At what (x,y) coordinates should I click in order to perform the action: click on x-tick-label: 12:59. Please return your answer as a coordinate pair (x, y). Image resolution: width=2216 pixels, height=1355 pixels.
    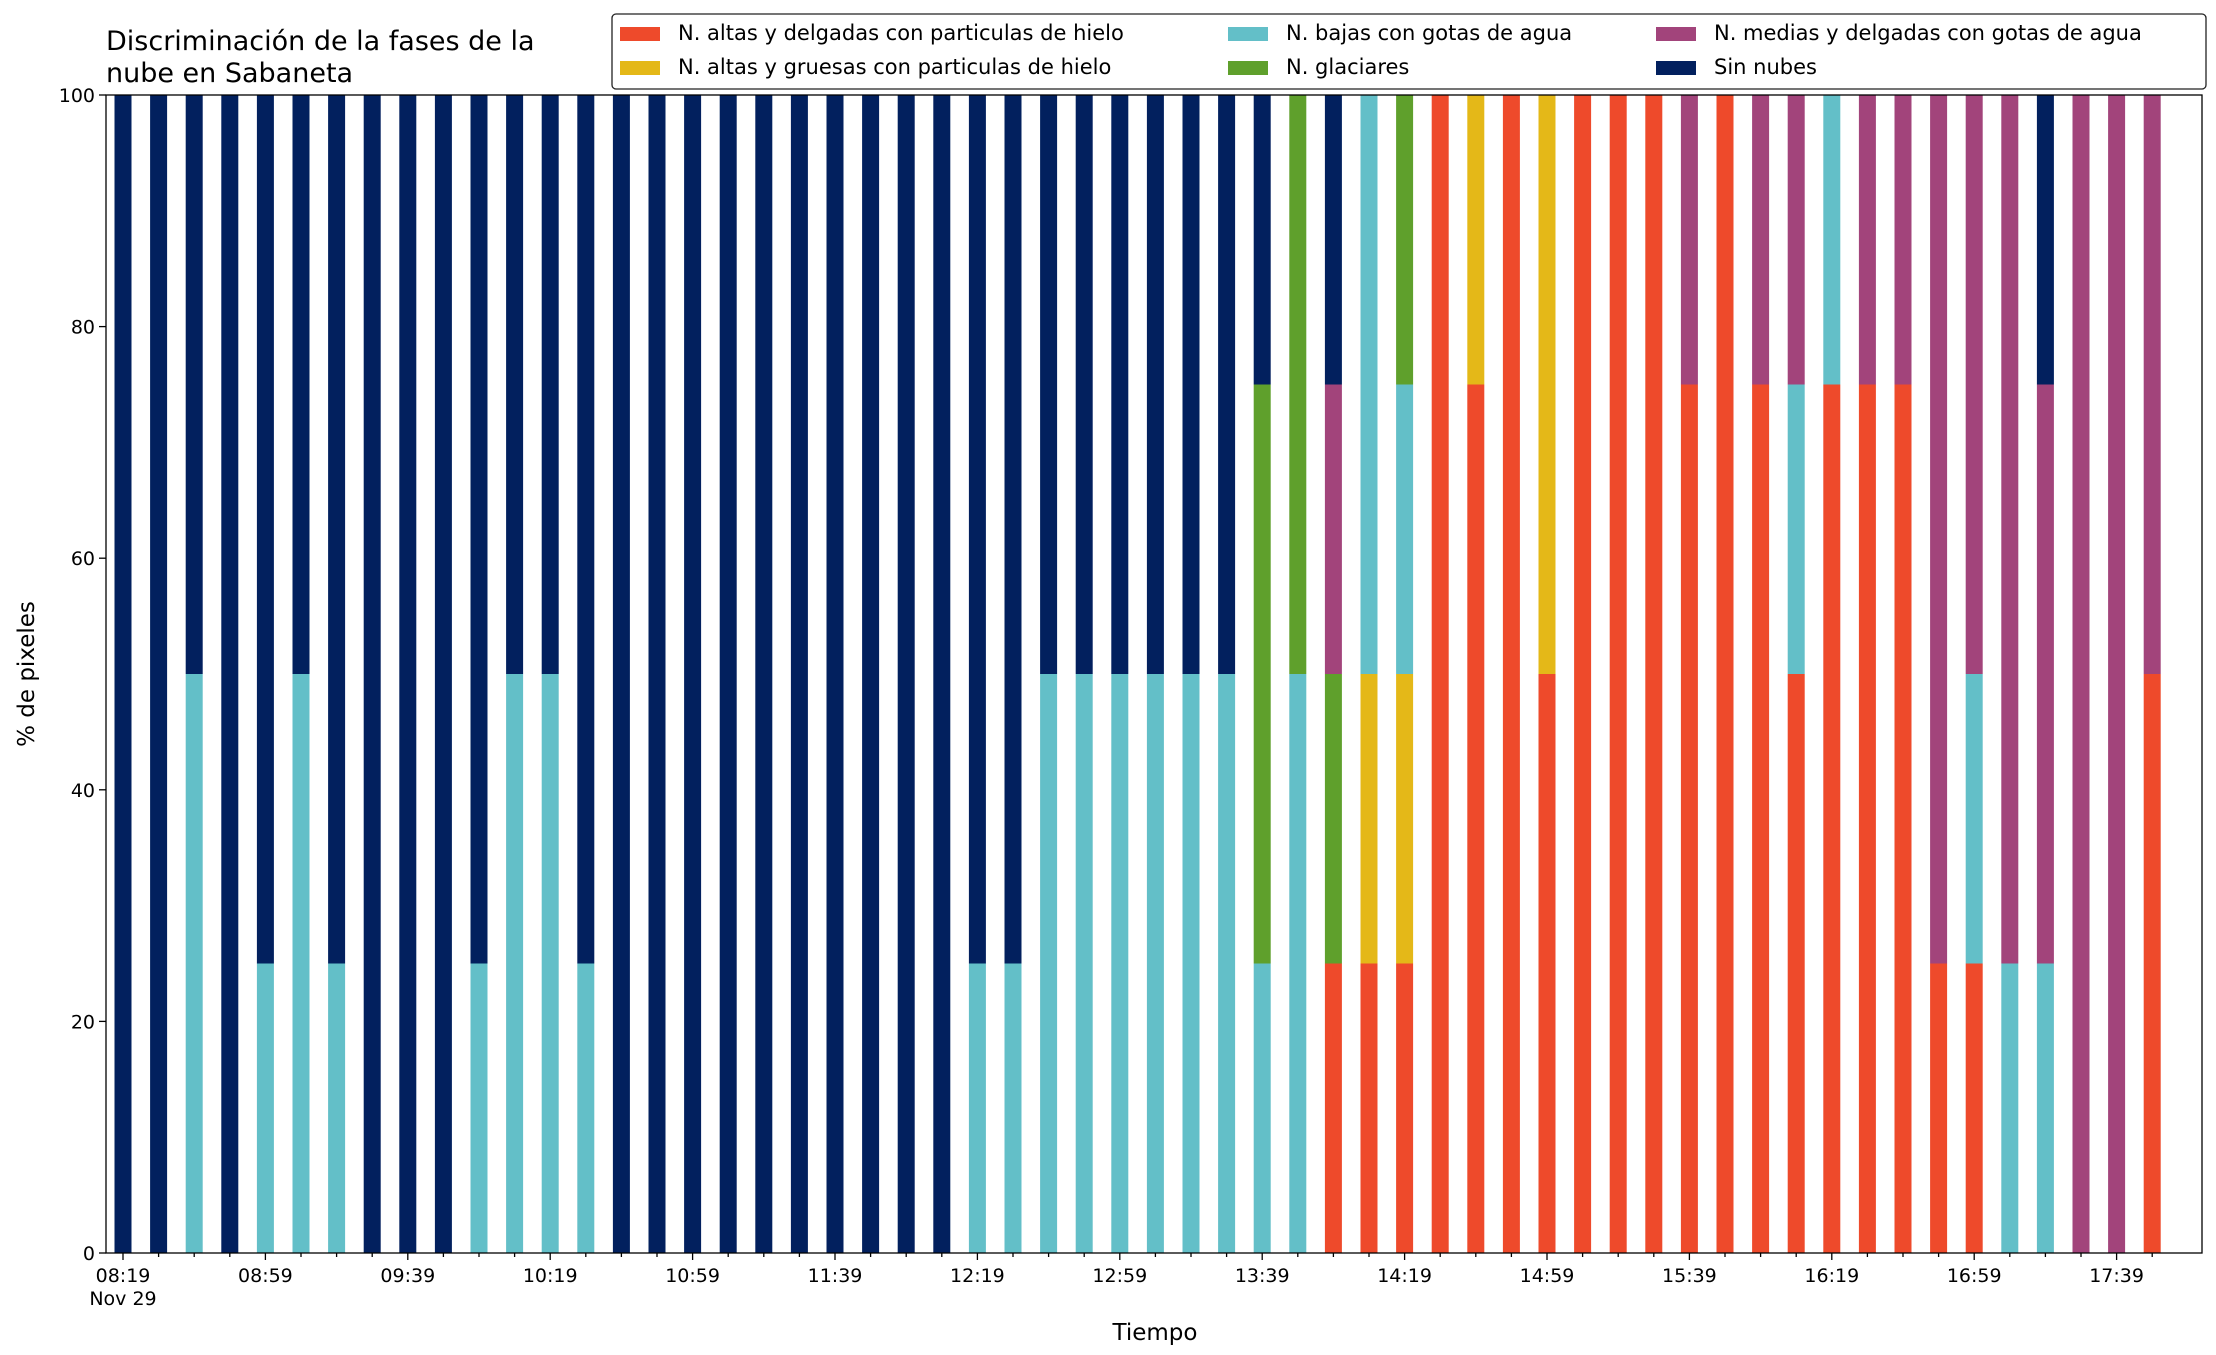
    Looking at the image, I should click on (1119, 1276).